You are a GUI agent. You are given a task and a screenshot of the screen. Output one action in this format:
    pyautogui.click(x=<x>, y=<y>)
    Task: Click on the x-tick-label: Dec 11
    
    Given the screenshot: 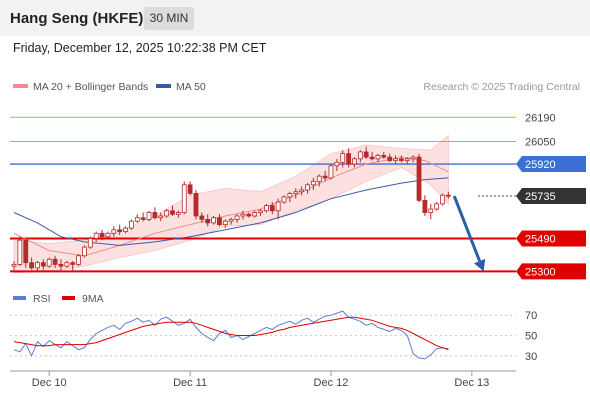 What is the action you would take?
    pyautogui.click(x=190, y=383)
    